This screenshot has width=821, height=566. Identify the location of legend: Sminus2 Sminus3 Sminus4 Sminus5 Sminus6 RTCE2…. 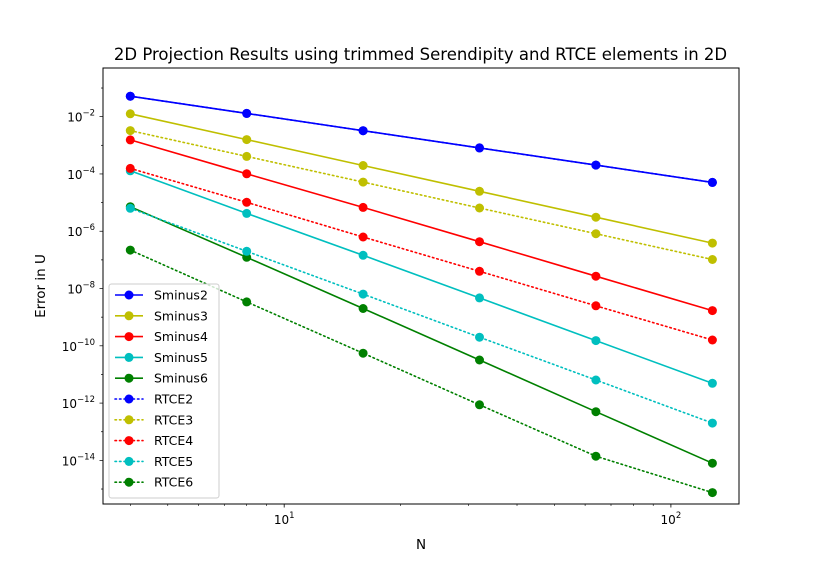
(164, 391).